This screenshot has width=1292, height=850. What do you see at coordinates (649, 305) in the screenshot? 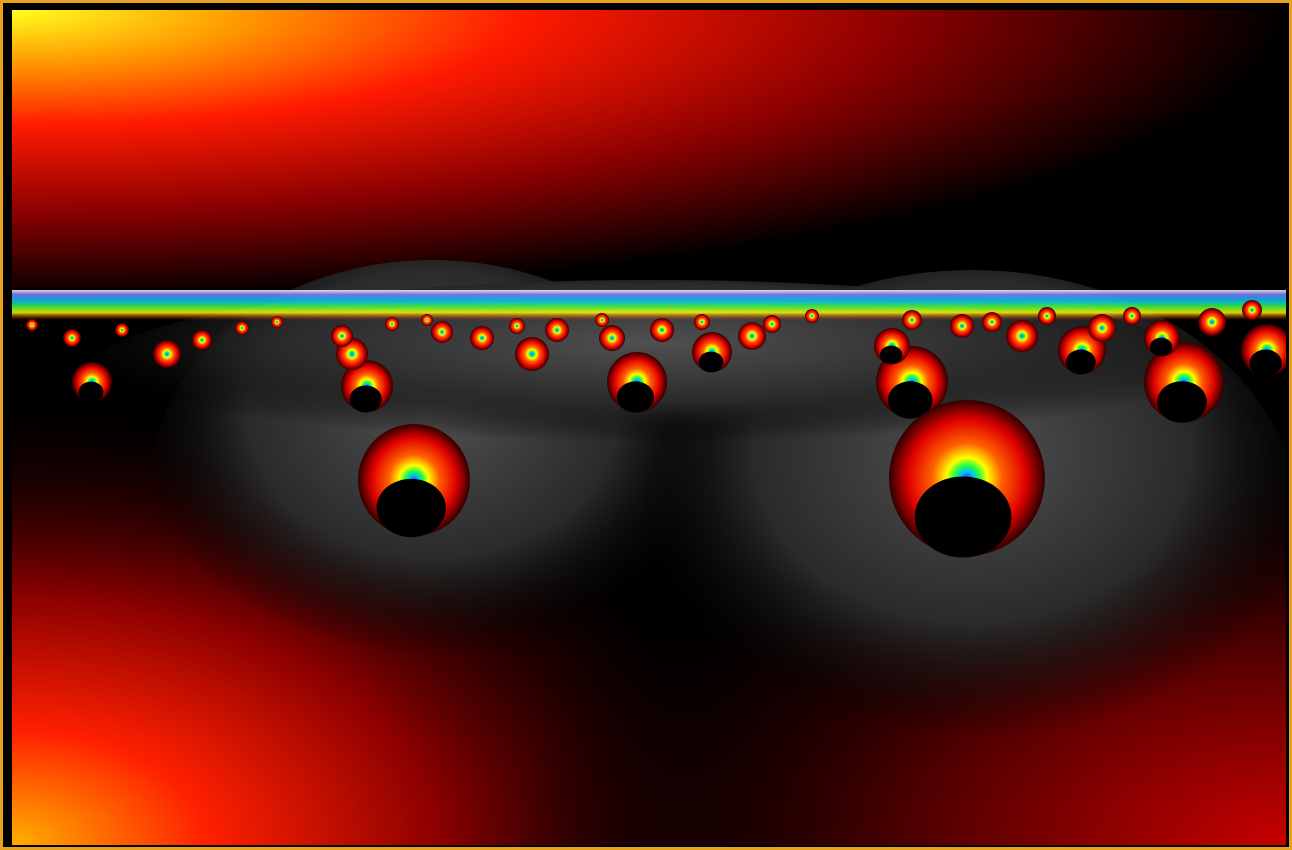
I see `horizon-band` at bounding box center [649, 305].